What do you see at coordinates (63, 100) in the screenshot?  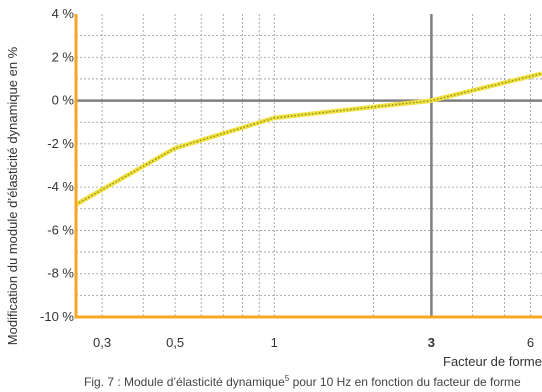 I see `y-tick-label: 0 %` at bounding box center [63, 100].